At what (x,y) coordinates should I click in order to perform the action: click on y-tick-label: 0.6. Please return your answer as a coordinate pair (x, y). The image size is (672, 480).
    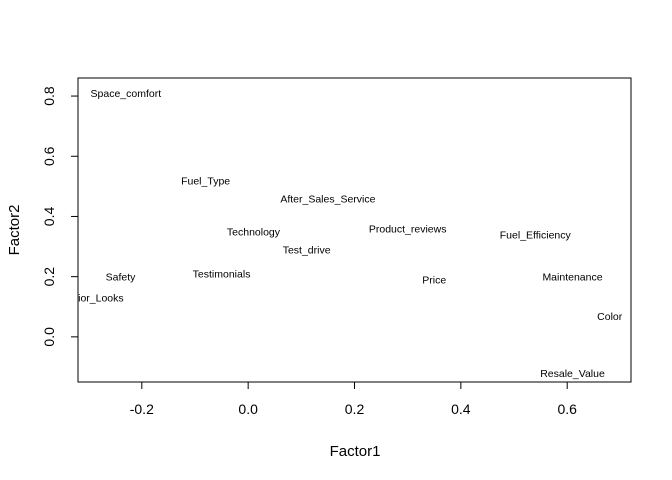
    Looking at the image, I should click on (49, 156).